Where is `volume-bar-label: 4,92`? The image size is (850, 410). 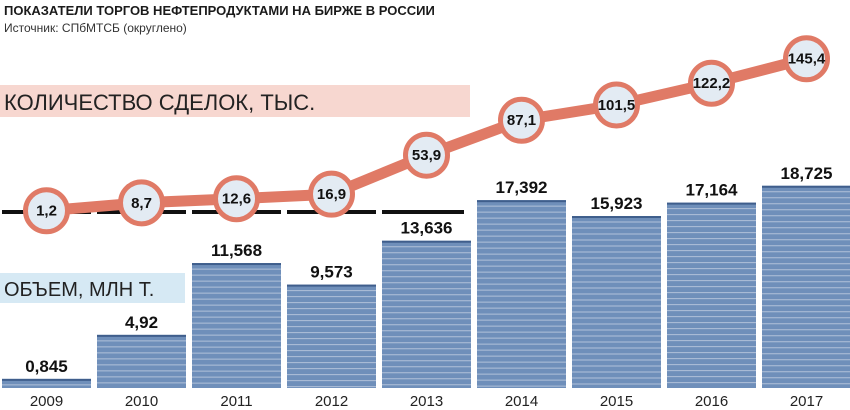
volume-bar-label: 4,92 is located at coordinates (141, 322).